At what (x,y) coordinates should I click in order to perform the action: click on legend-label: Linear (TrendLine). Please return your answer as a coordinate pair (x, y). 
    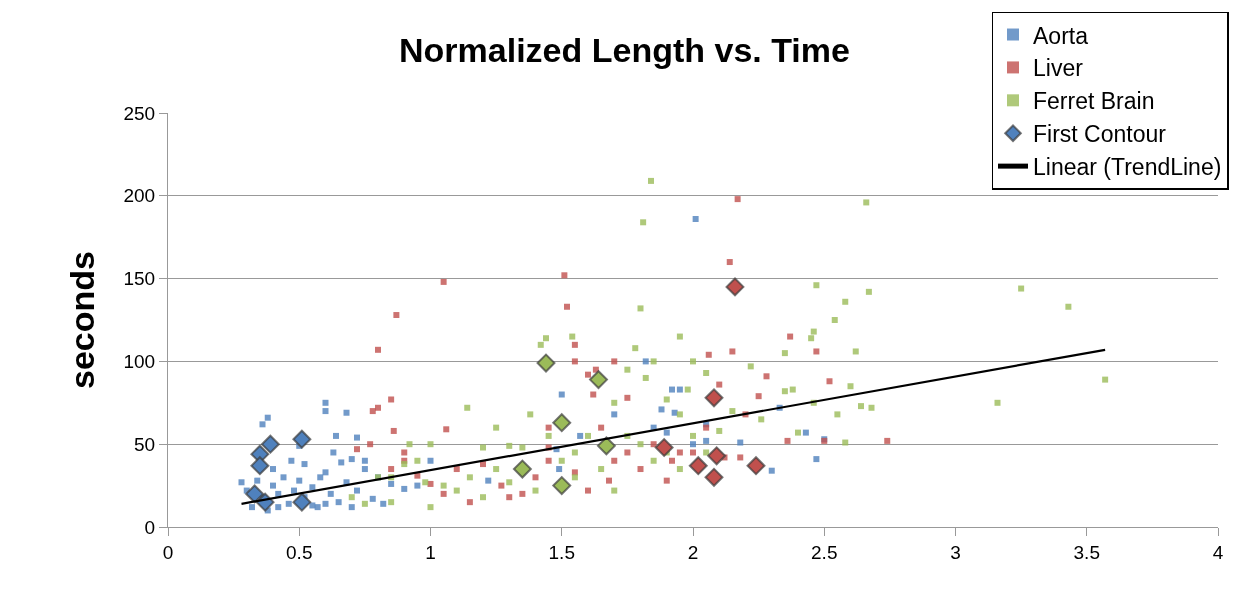
    Looking at the image, I should click on (1127, 167).